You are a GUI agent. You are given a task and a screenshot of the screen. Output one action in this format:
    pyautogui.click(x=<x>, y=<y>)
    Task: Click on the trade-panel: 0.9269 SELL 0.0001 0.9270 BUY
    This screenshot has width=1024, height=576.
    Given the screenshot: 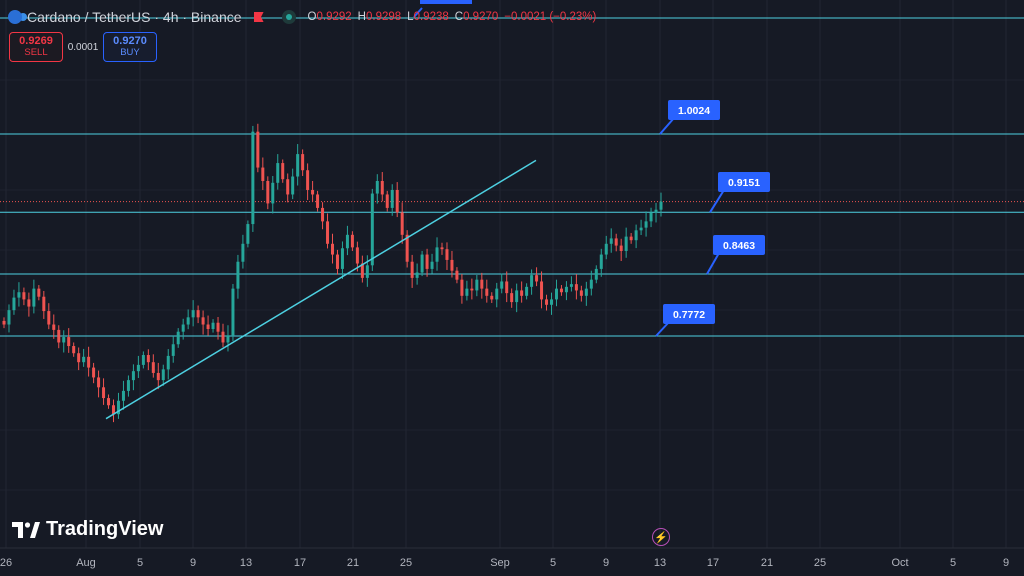 What is the action you would take?
    pyautogui.click(x=83, y=47)
    